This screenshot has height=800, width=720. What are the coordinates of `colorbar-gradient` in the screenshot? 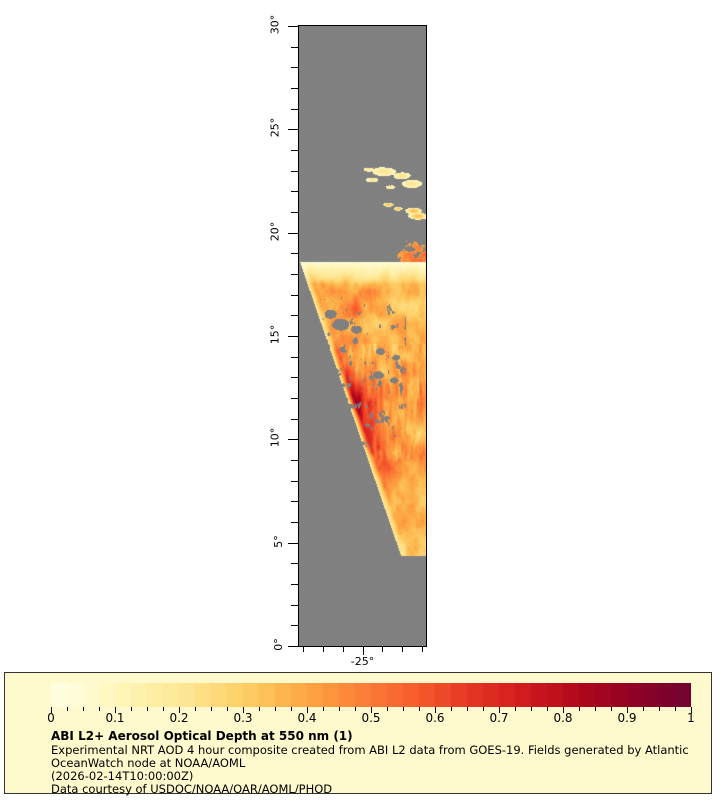 It's located at (371, 695).